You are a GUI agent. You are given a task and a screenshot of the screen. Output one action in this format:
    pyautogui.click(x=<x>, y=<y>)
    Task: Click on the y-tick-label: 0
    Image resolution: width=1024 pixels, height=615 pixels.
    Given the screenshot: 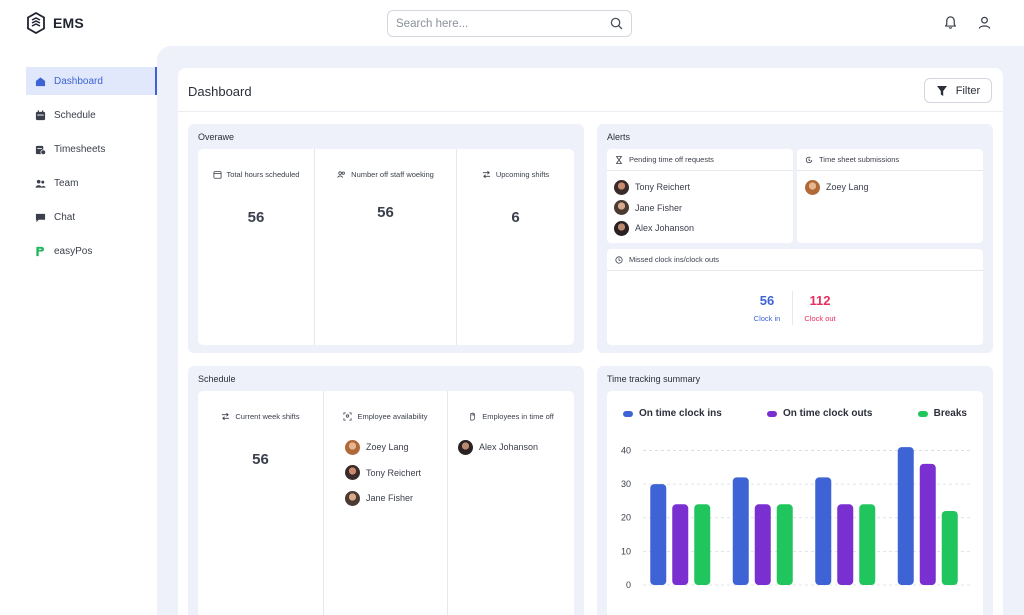 What is the action you would take?
    pyautogui.click(x=628, y=585)
    